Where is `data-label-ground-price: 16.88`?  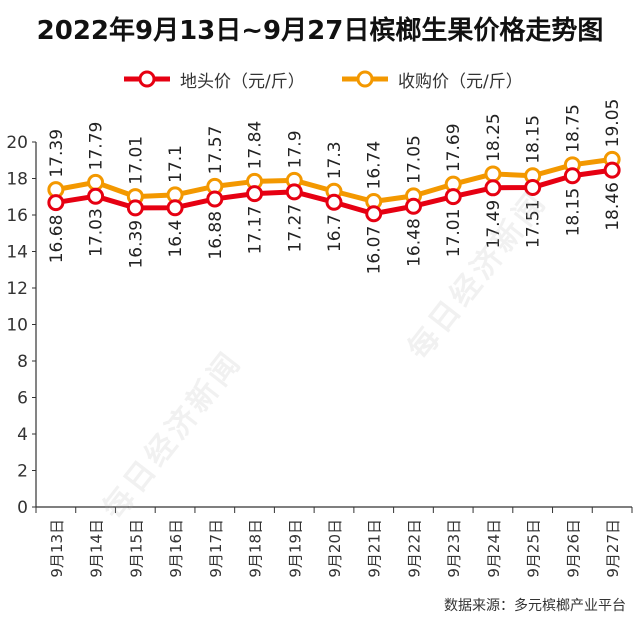
data-label-ground-price: 16.88 is located at coordinates (216, 235).